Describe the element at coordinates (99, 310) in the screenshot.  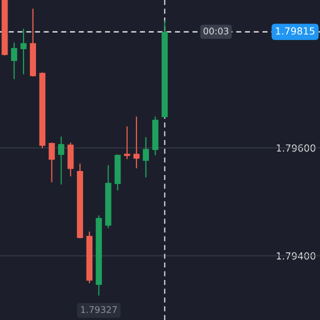
I see `annotation: 1.79327` at that location.